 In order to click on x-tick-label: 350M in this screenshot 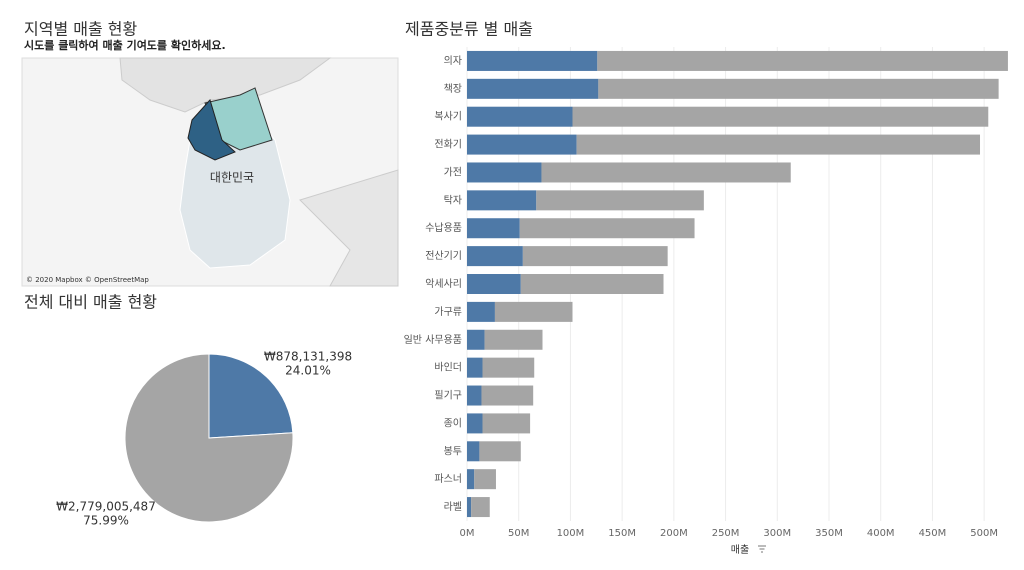, I will do `click(829, 533)`.